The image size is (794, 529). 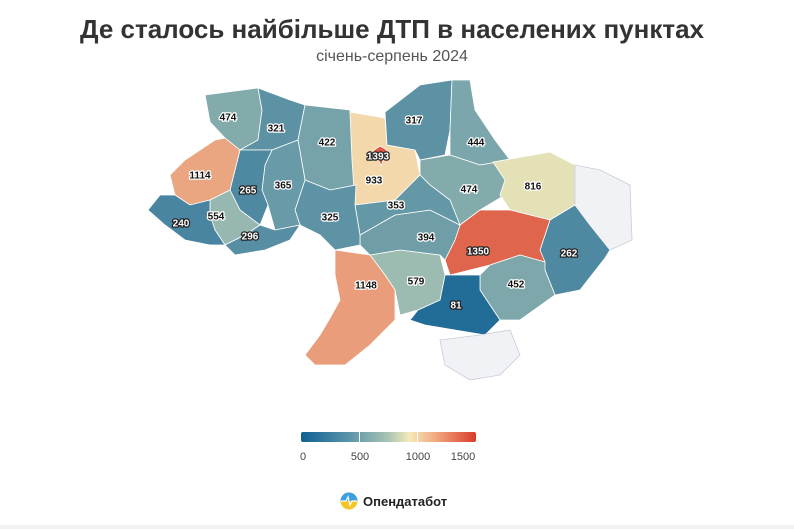 I want to click on legend-tick: 0, so click(x=303, y=457).